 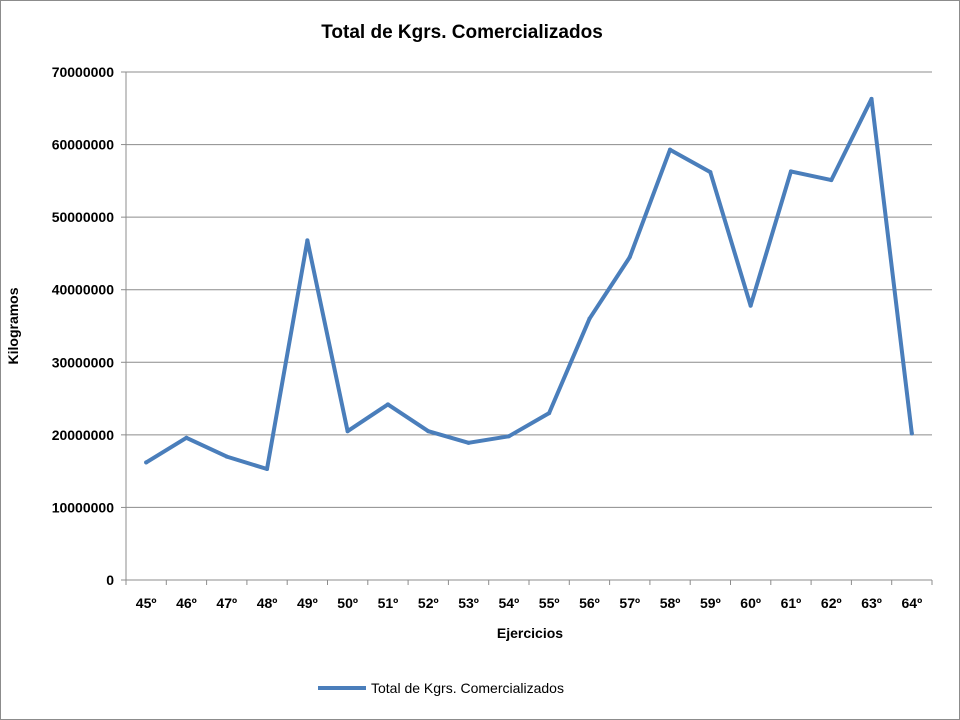 What do you see at coordinates (509, 603) in the screenshot?
I see `x-tick-label: 54º` at bounding box center [509, 603].